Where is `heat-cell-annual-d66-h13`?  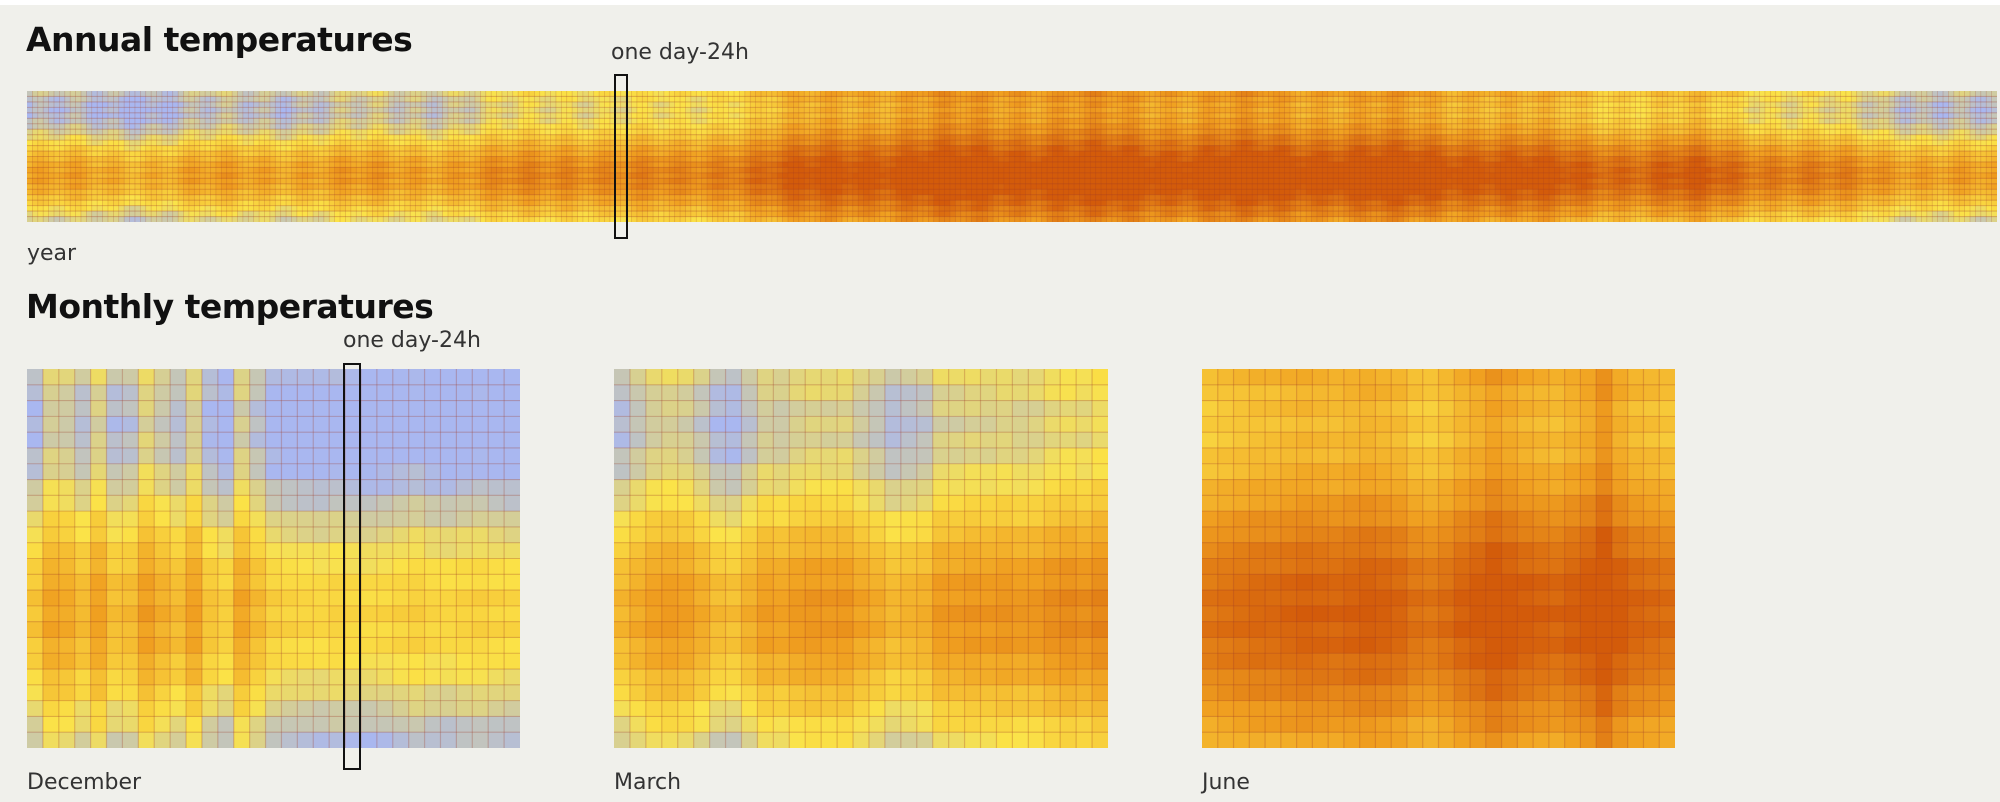 heat-cell-annual-d66-h13 is located at coordinates (386, 165).